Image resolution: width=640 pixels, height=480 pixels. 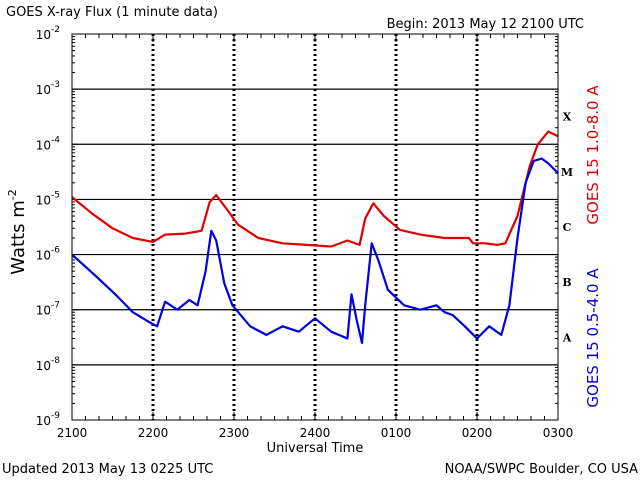 I want to click on y-axis-label: Watts m, so click(x=18, y=237).